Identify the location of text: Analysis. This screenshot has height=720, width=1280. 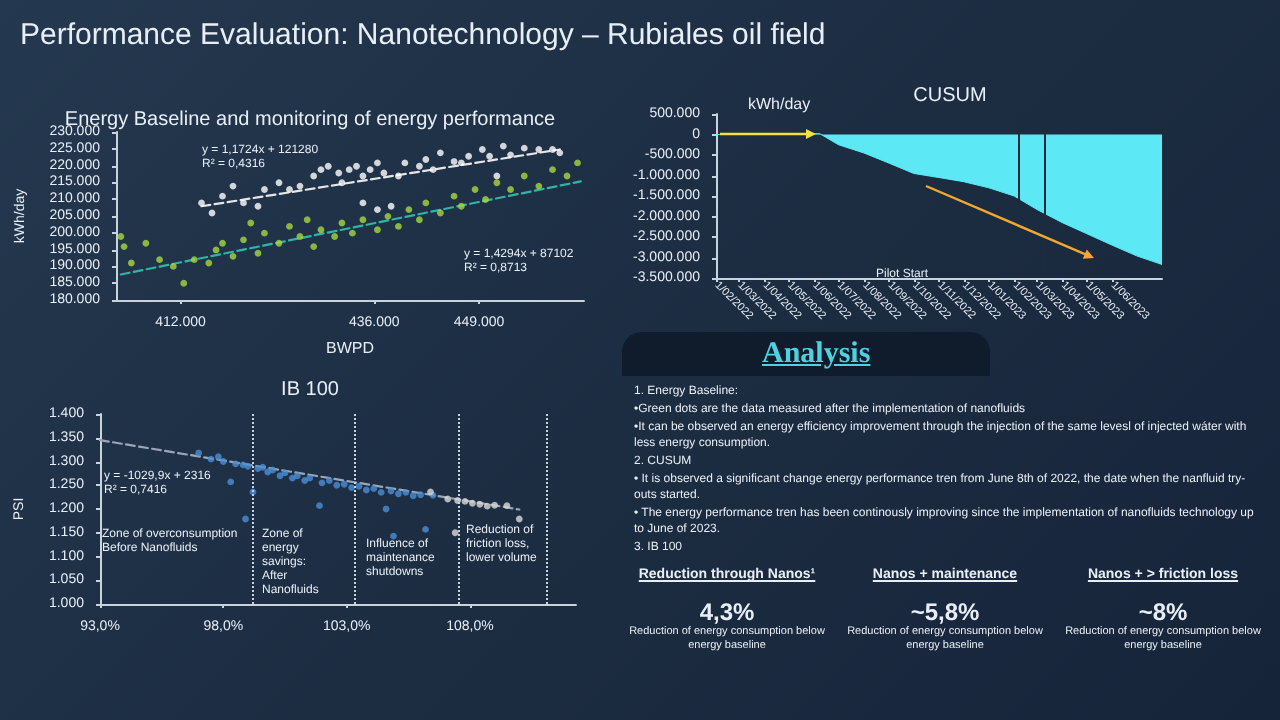
(816, 354).